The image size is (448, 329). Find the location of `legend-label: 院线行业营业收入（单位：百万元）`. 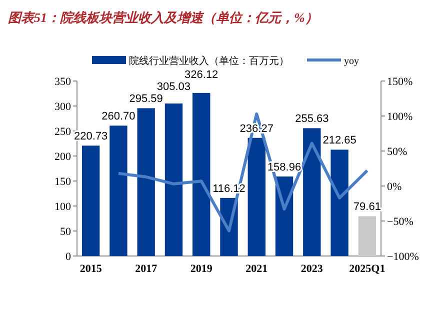

legend-label: 院线行业营业收入（单位：百万元） is located at coordinates (209, 61).